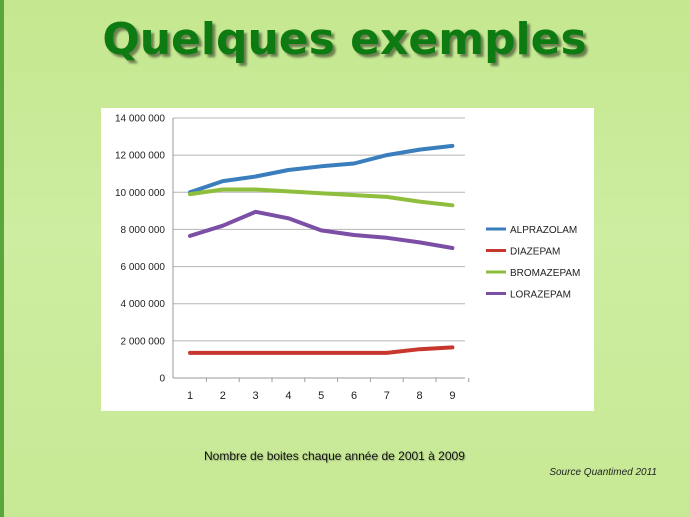  I want to click on y-tick-label: 6 000 000, so click(143, 267).